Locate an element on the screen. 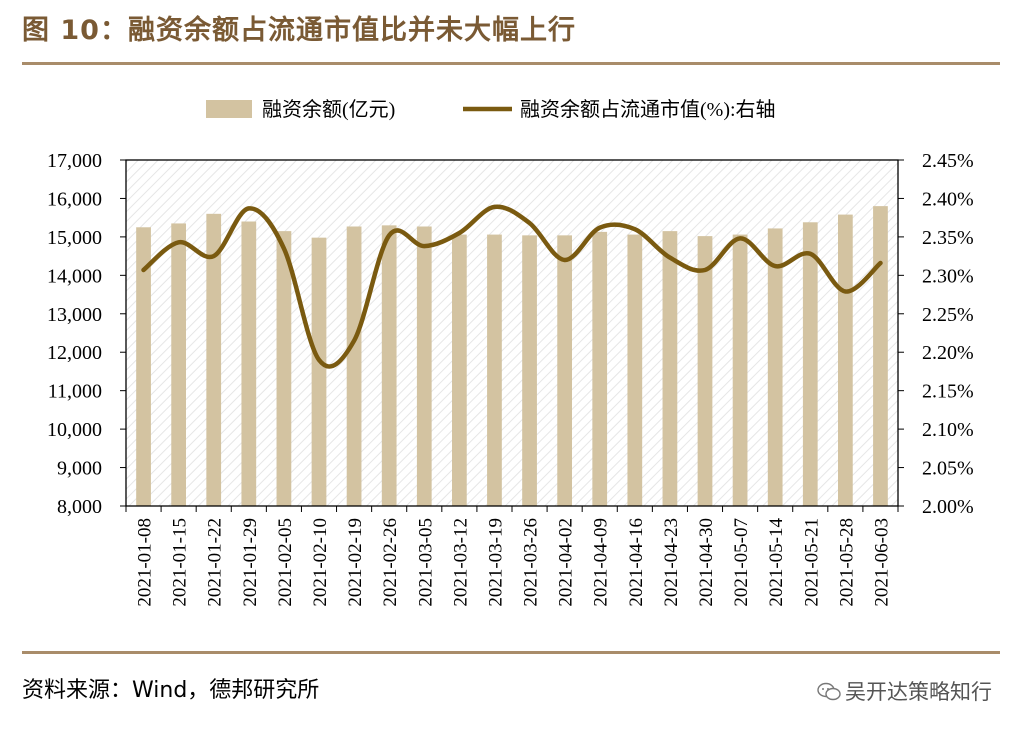  right-tick-label: 2.00% is located at coordinates (948, 507).